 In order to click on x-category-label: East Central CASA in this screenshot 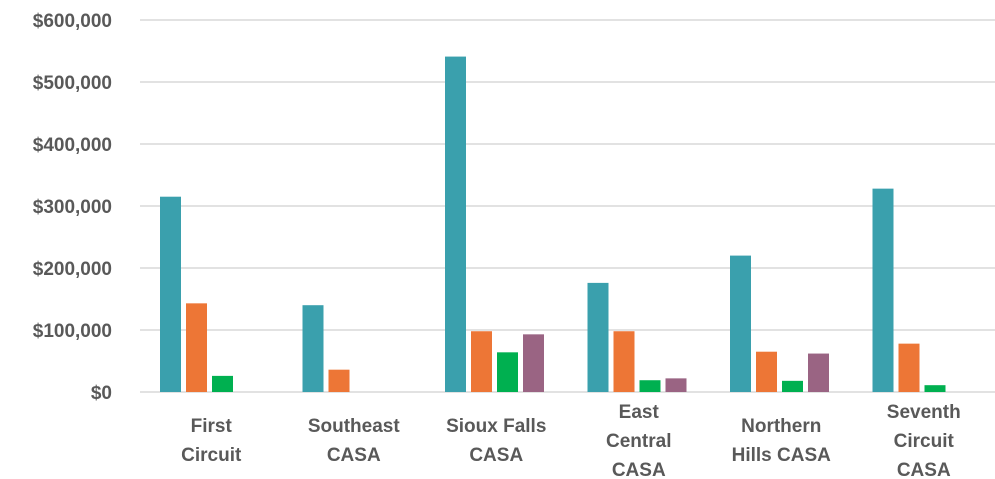, I will do `click(638, 440)`.